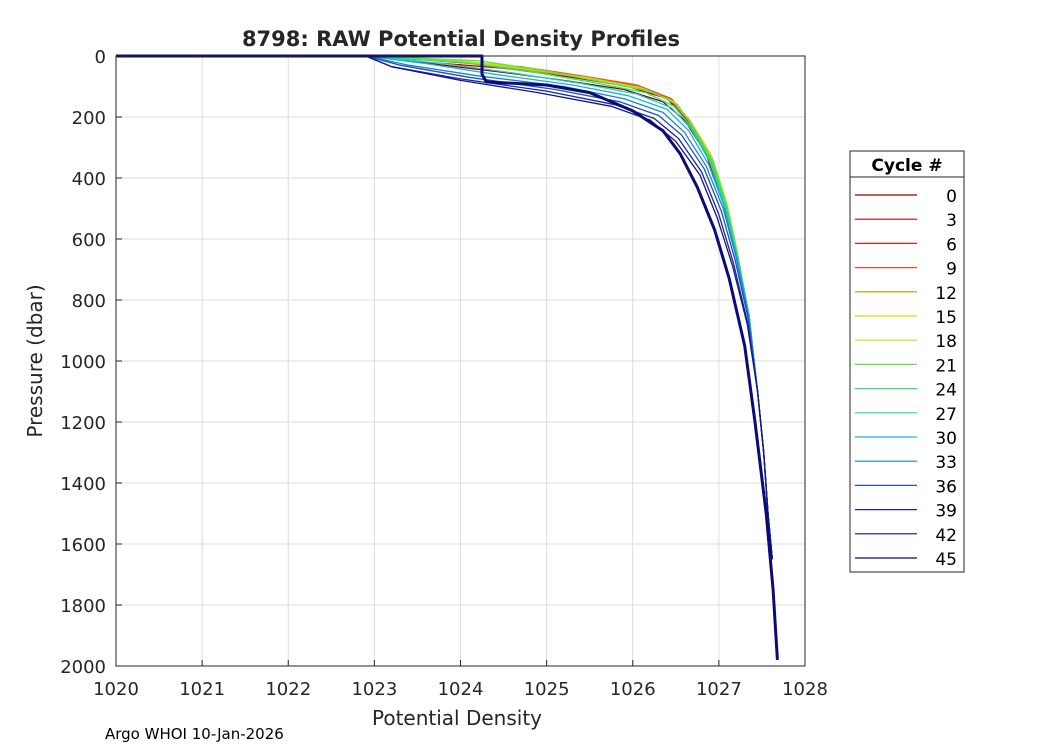  I want to click on legend-label: 30, so click(946, 439).